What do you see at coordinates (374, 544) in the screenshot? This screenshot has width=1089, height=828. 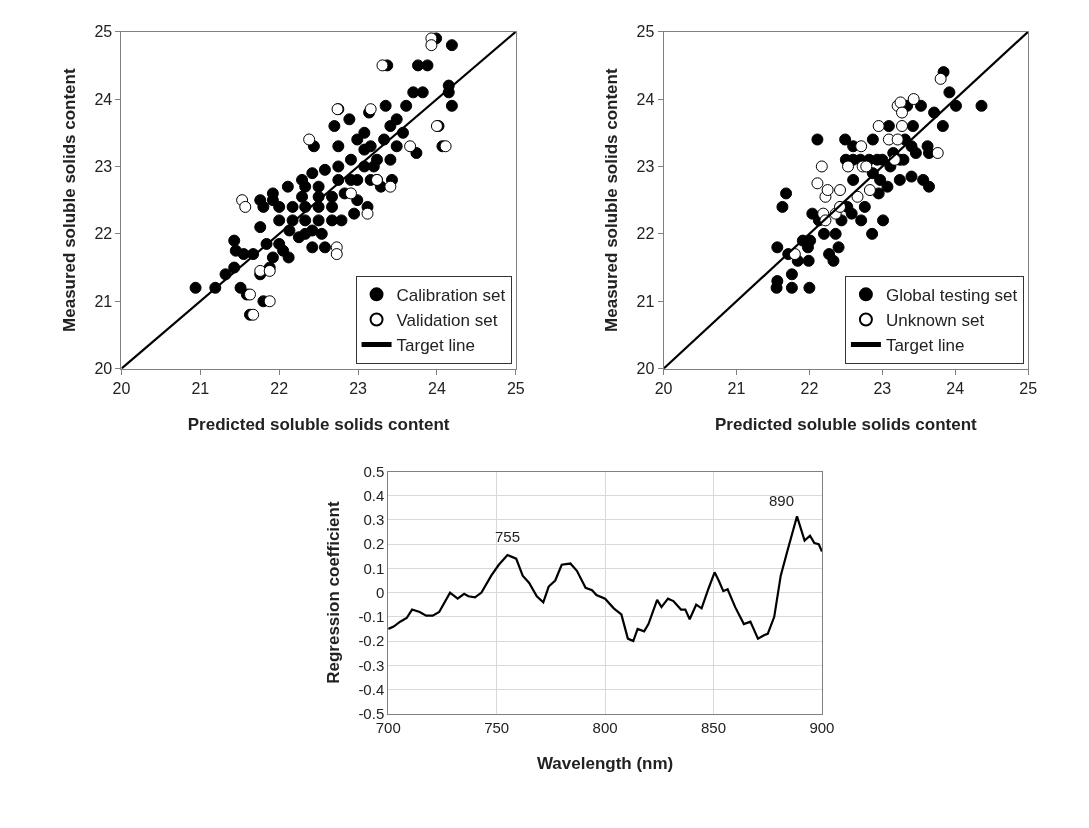 I see `y-tick-label: 0.2` at bounding box center [374, 544].